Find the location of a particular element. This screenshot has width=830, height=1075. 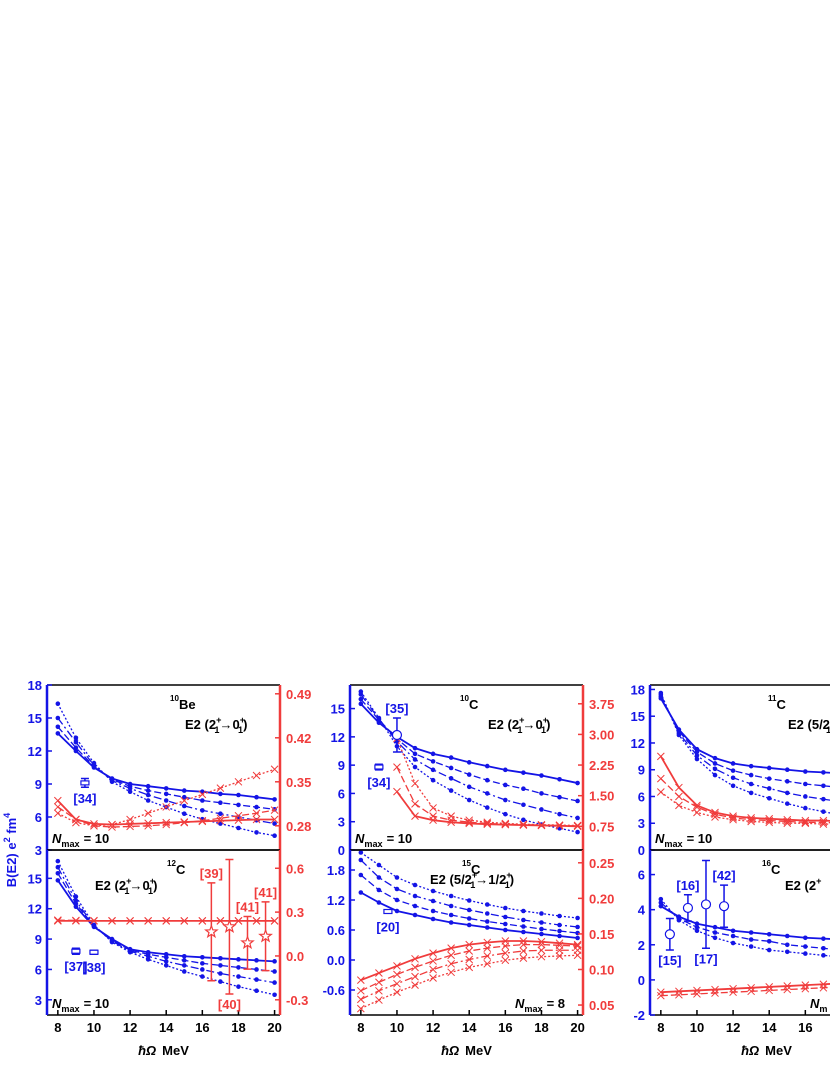

y-axis-title: B(E2) e2 fm4 is located at coordinates (10, 849).